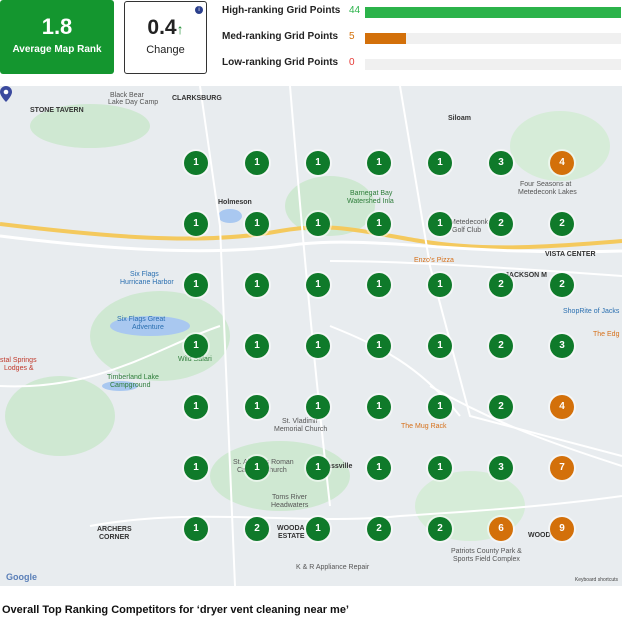 The image size is (623, 626). What do you see at coordinates (596, 580) in the screenshot?
I see `keyboard-shortcuts-link: Keyboard shortcuts` at bounding box center [596, 580].